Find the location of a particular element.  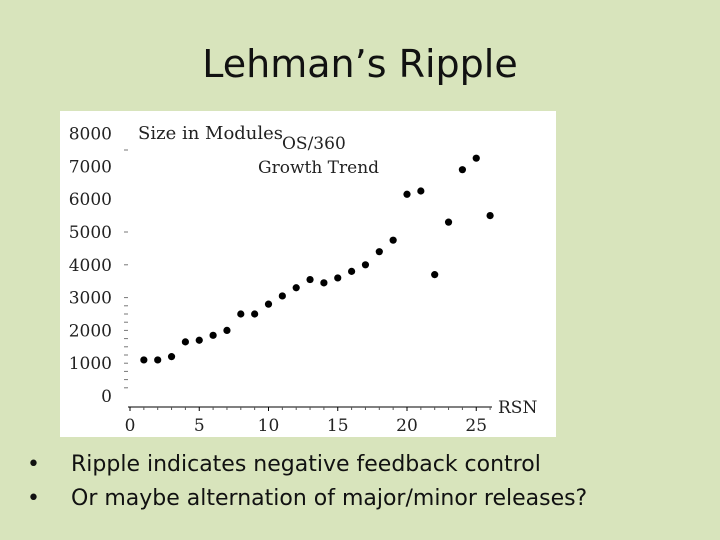

x-tick-label: 0 is located at coordinates (130, 426).